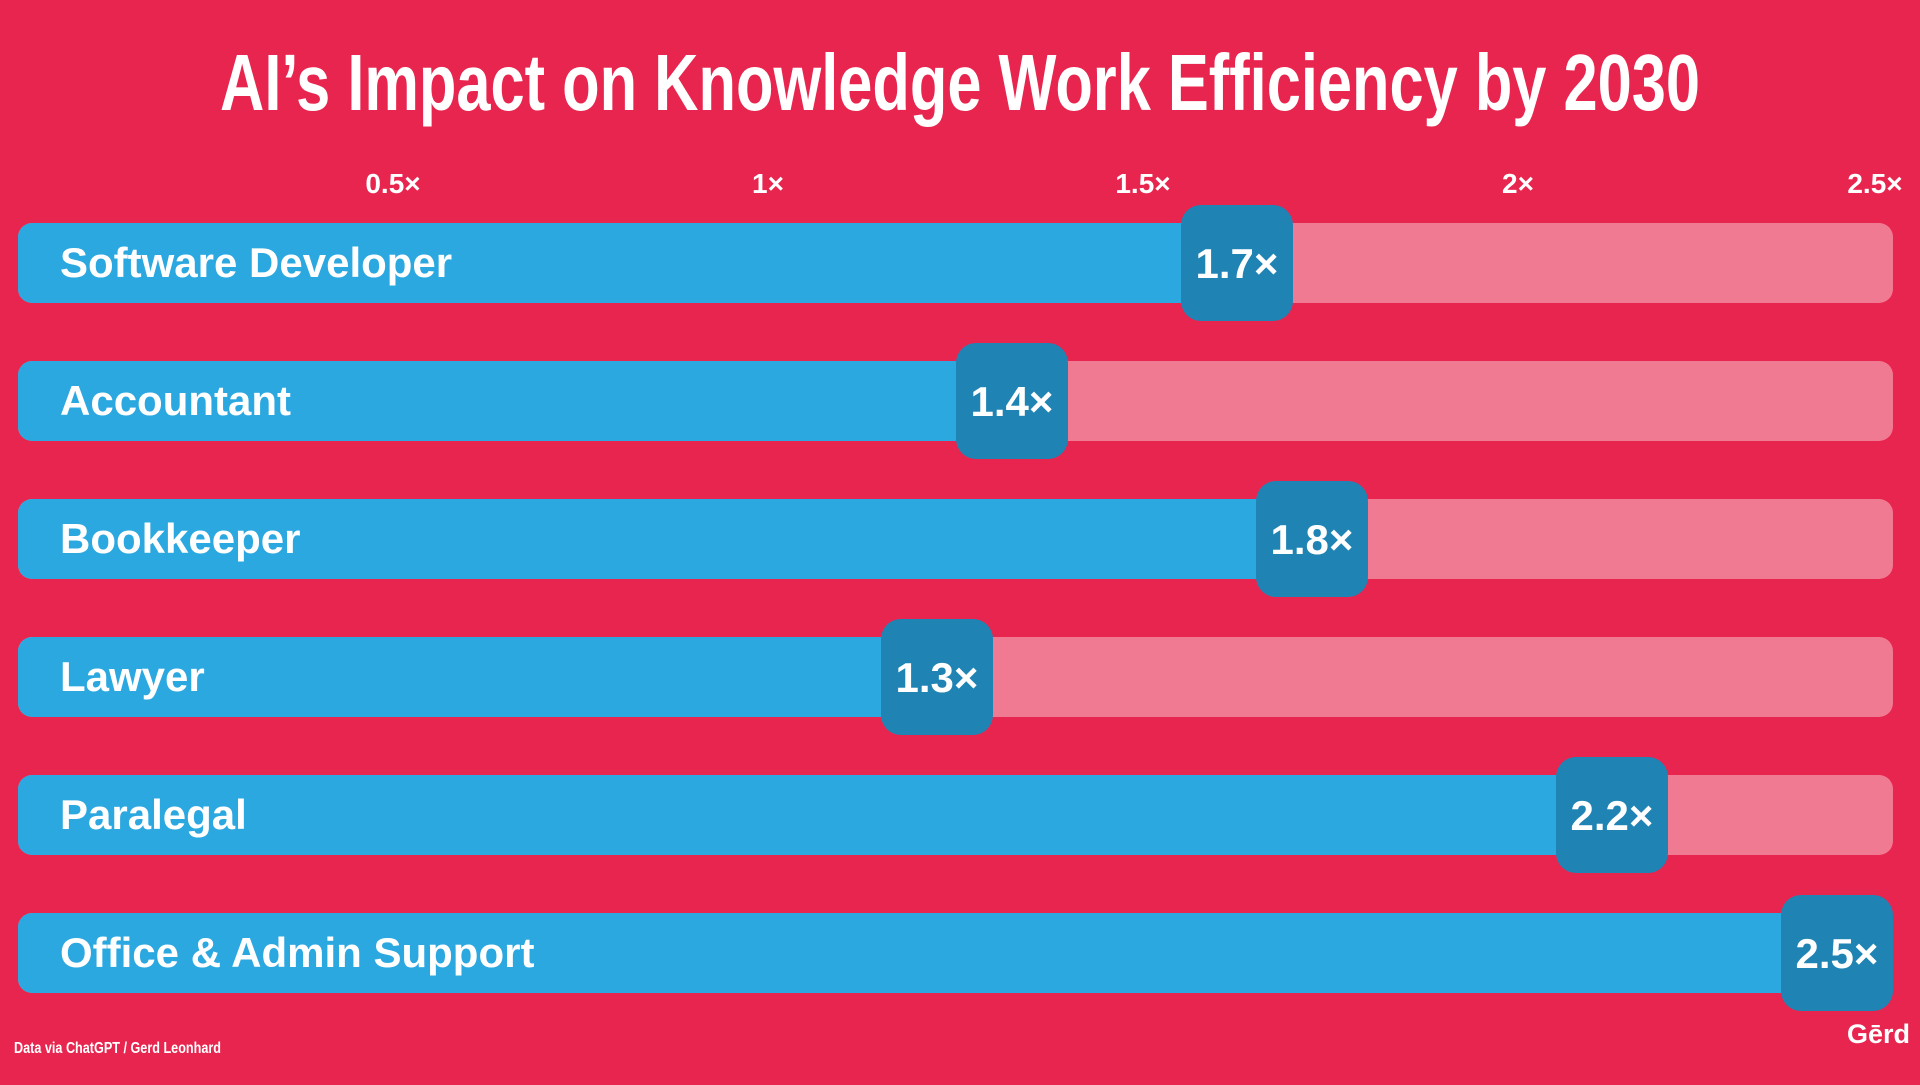 The image size is (1920, 1085). Describe the element at coordinates (1878, 1034) in the screenshot. I see `gerd-logo: Gērd` at that location.